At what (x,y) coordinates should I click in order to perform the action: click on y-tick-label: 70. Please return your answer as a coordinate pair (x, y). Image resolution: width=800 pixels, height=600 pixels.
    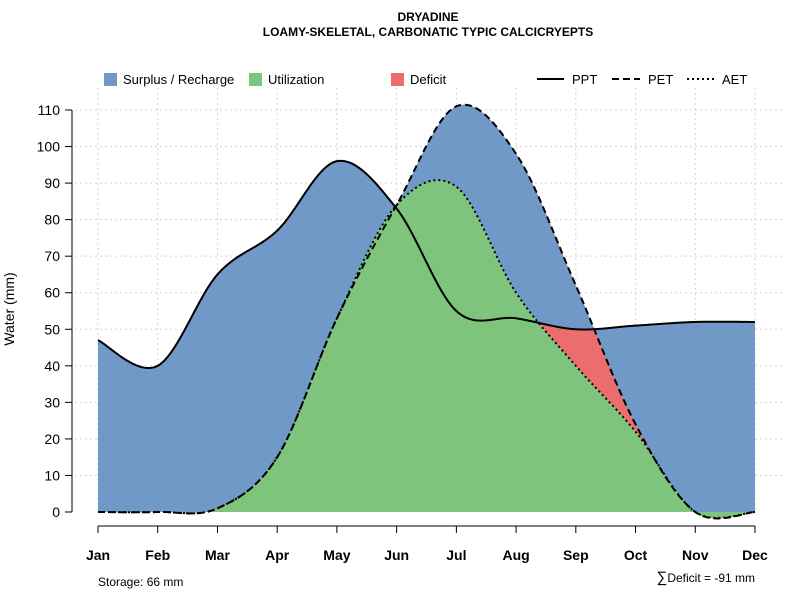
    Looking at the image, I should click on (52, 256).